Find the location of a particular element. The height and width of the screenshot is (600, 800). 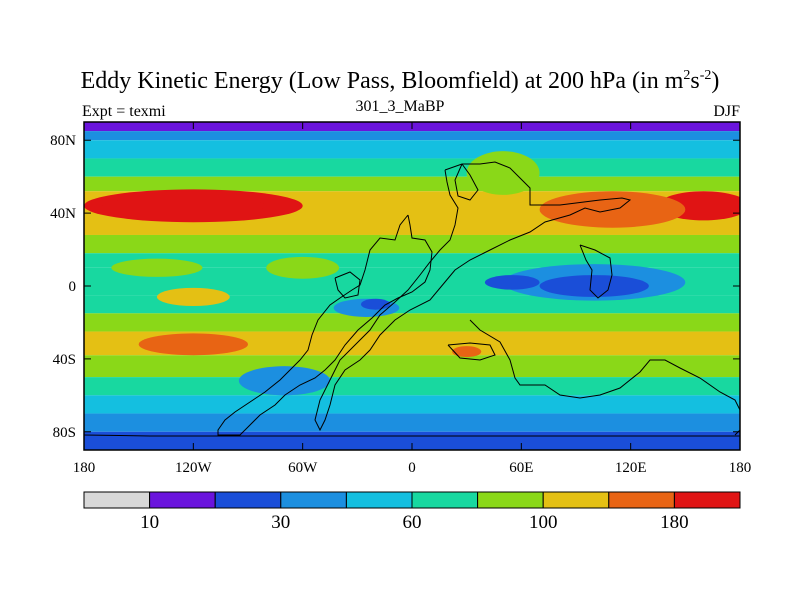

y-tick-label: 80N is located at coordinates (63, 141).